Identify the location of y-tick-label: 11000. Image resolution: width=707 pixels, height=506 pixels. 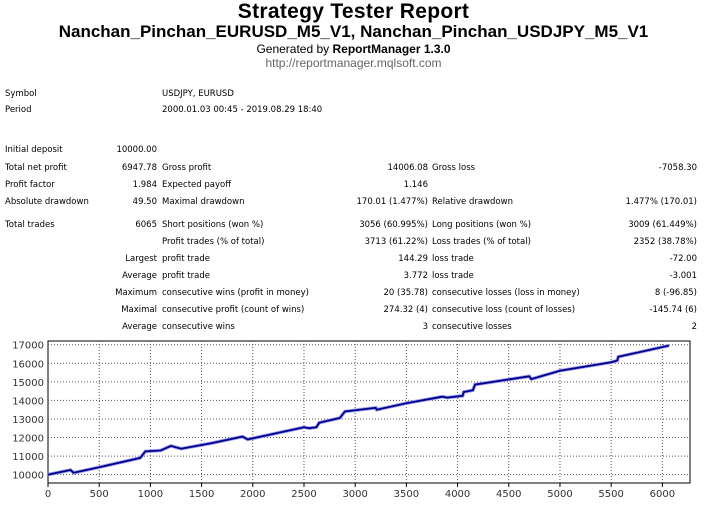
(28, 457).